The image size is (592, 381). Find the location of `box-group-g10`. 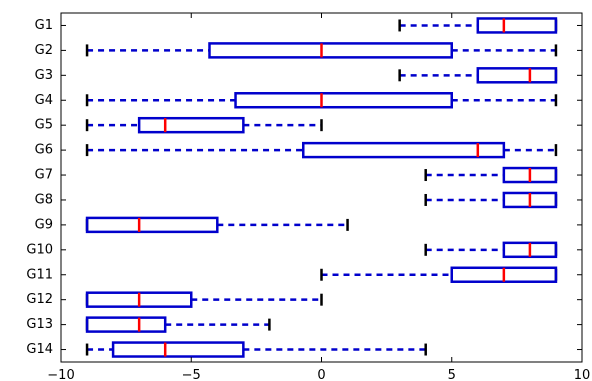

box-group-g10 is located at coordinates (491, 250).